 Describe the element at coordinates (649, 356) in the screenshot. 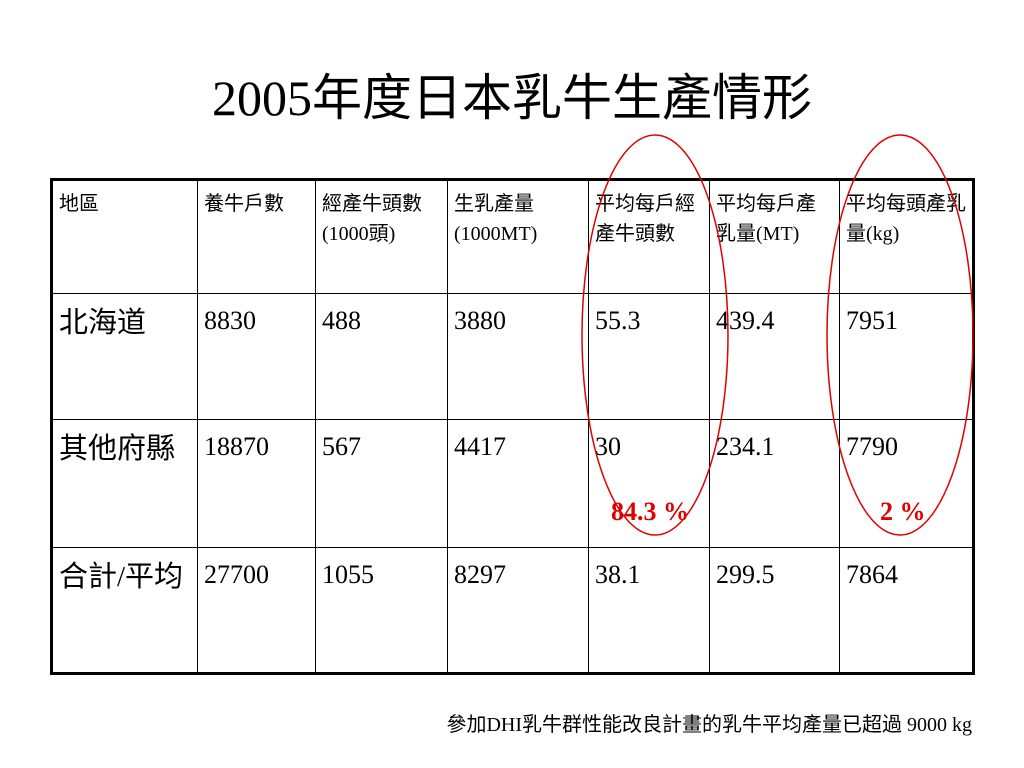

I see `cell-cows-per-farm: 55.3` at that location.